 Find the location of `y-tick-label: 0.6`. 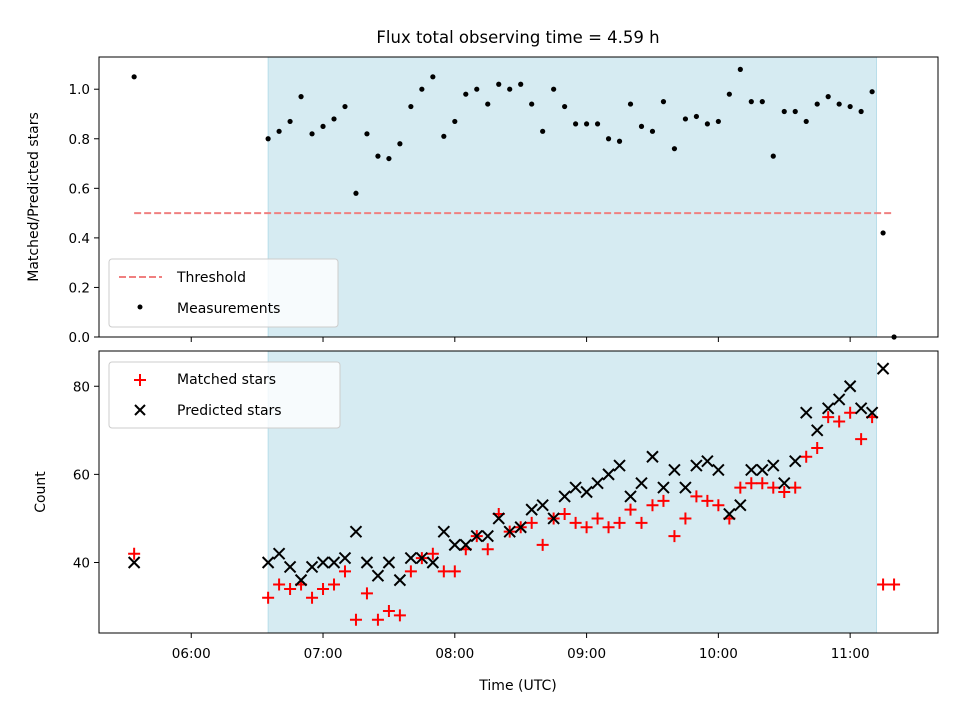

y-tick-label: 0.6 is located at coordinates (79, 189).